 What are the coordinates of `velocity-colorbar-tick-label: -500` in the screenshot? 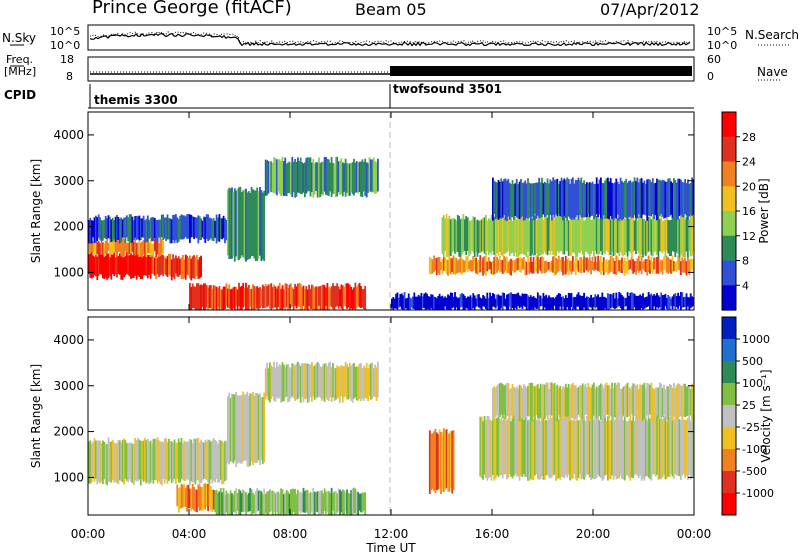 It's located at (754, 471).